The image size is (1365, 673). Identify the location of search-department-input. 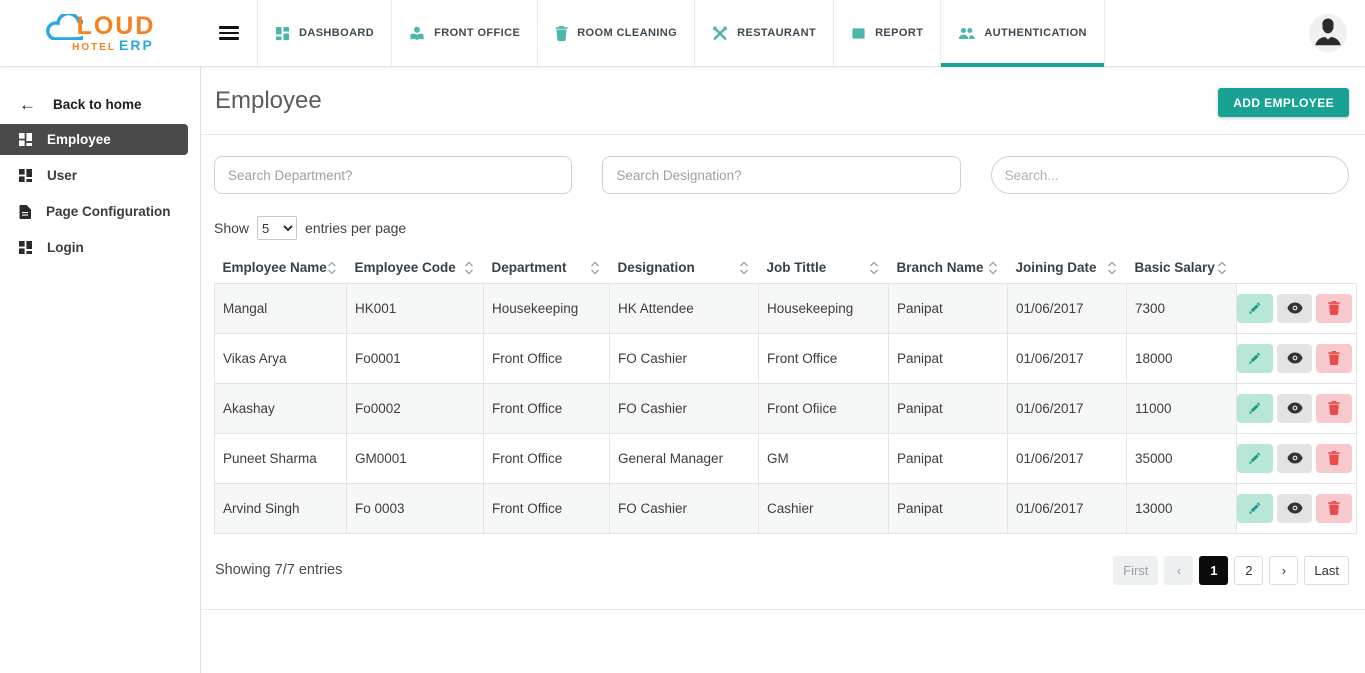
(393, 175).